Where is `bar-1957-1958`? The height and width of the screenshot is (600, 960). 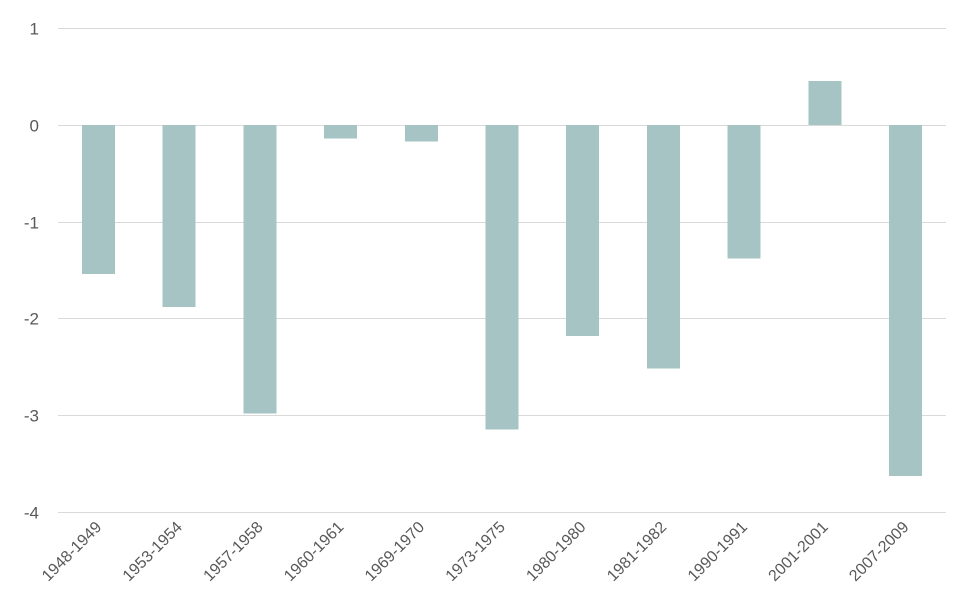 bar-1957-1958 is located at coordinates (260, 269).